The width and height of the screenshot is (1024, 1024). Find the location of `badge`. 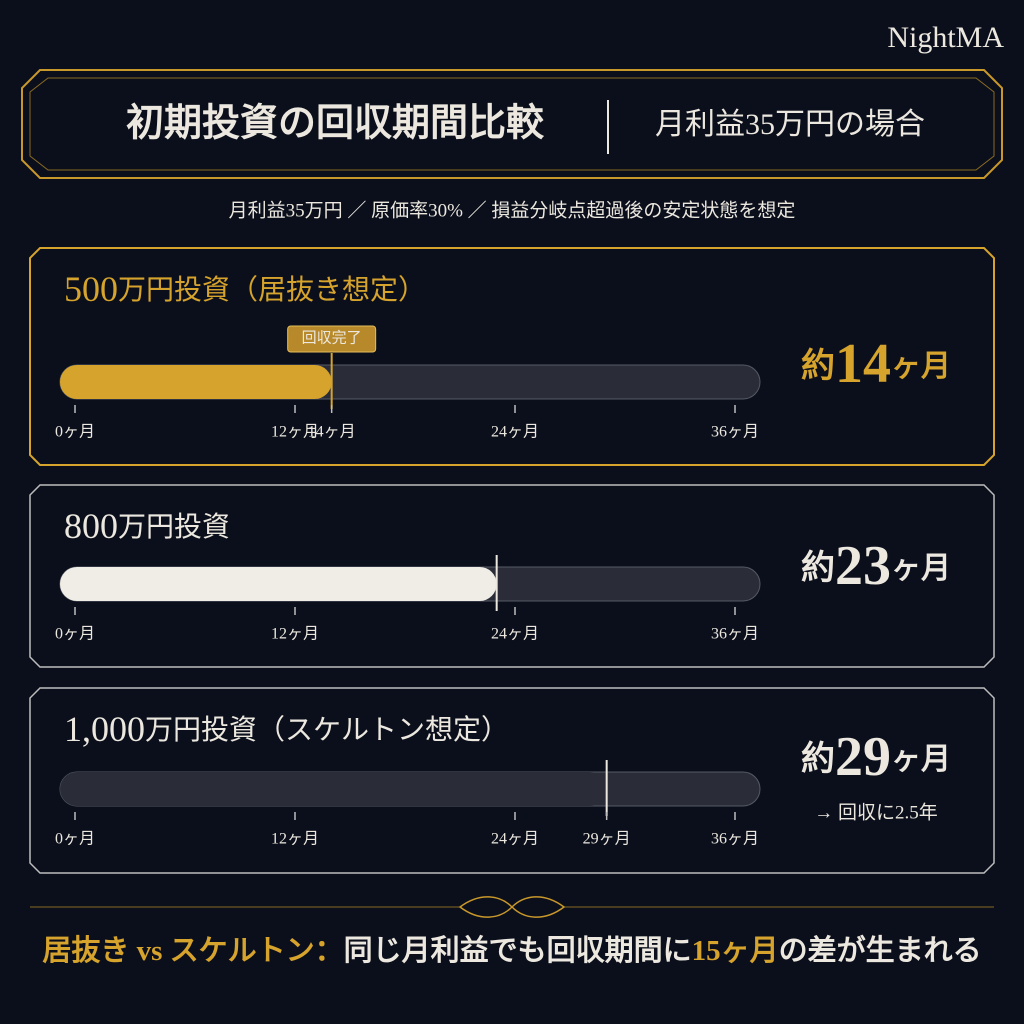

badge is located at coordinates (332, 339).